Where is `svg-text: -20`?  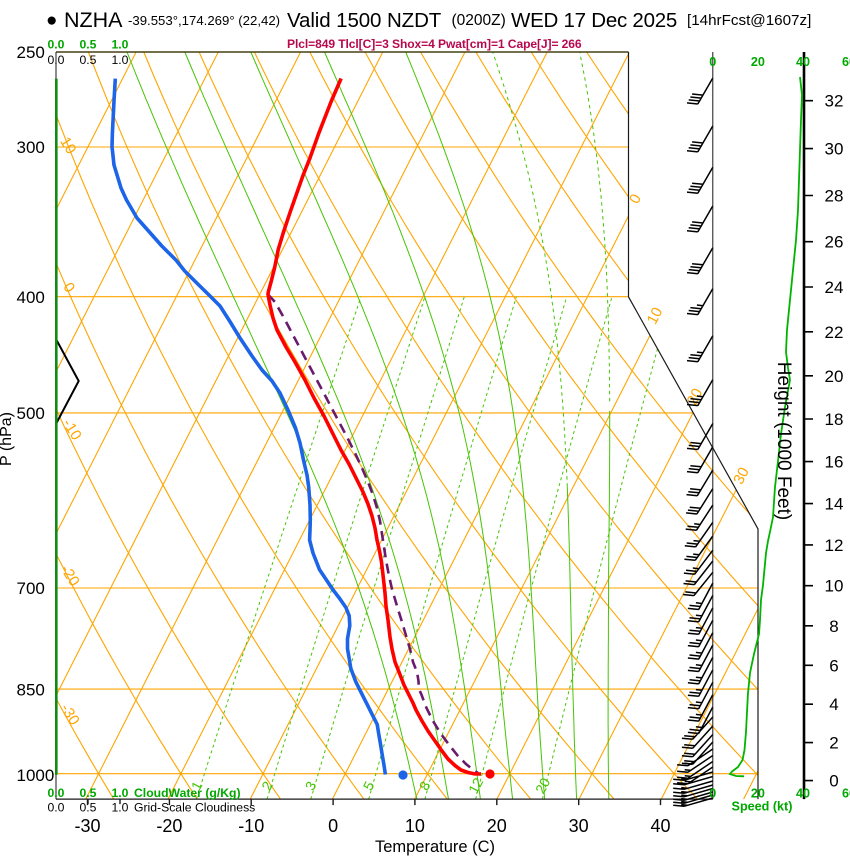
svg-text: -20 is located at coordinates (169, 826).